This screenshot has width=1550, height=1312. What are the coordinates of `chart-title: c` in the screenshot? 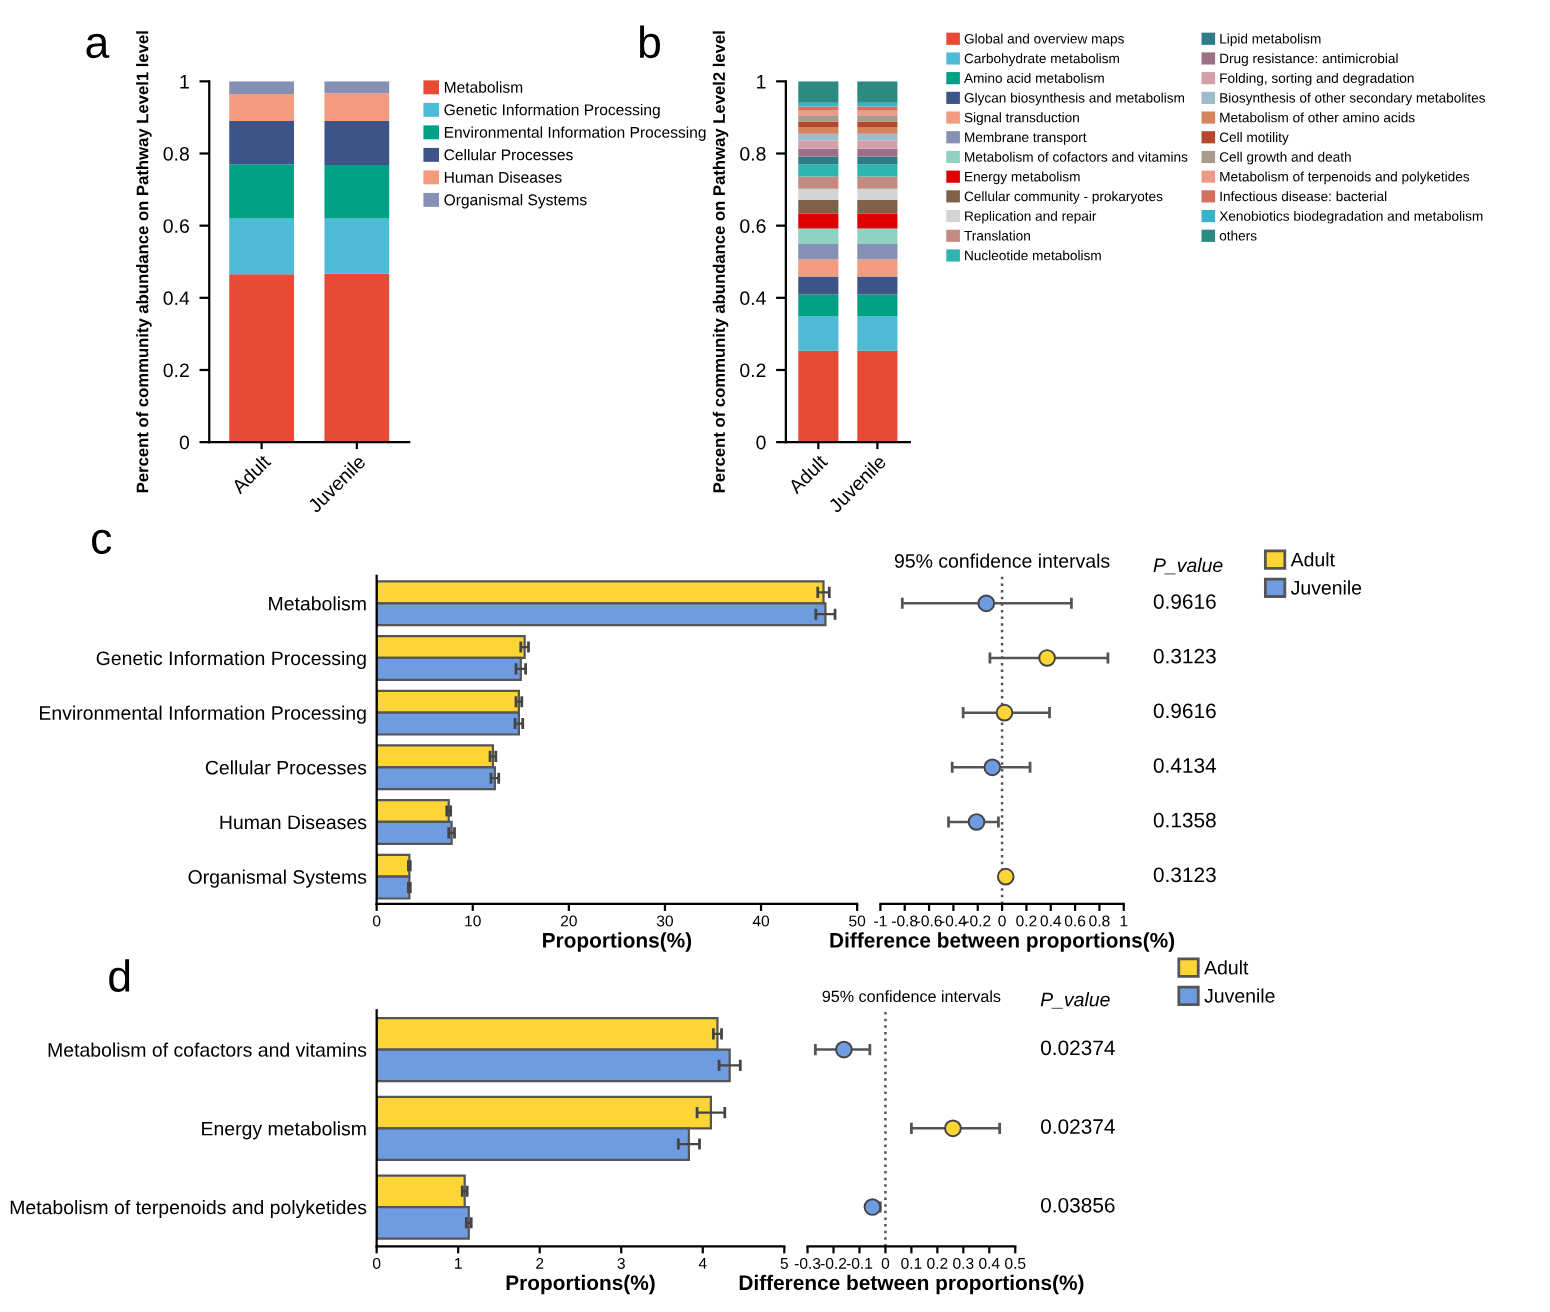 It's located at (102, 542).